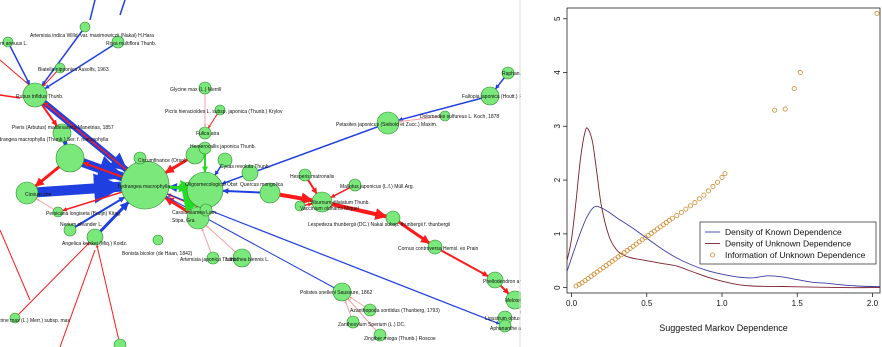  I want to click on x-tick-label: 1.5, so click(798, 303).